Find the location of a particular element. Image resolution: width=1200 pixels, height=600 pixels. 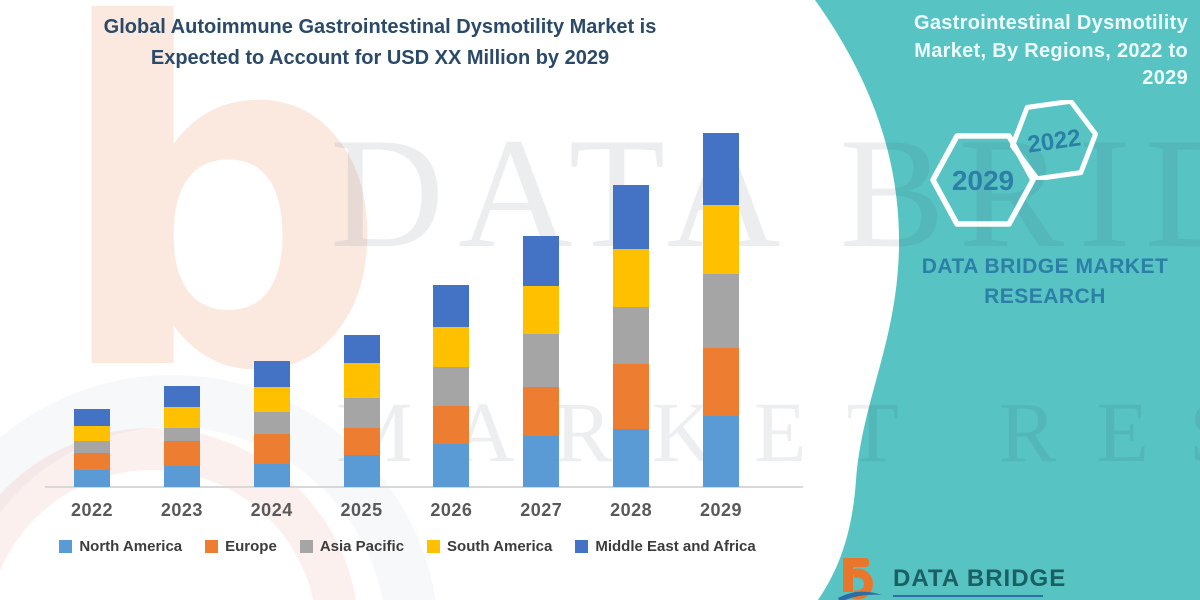

x-axis-label-2025: 2025 is located at coordinates (361, 510).